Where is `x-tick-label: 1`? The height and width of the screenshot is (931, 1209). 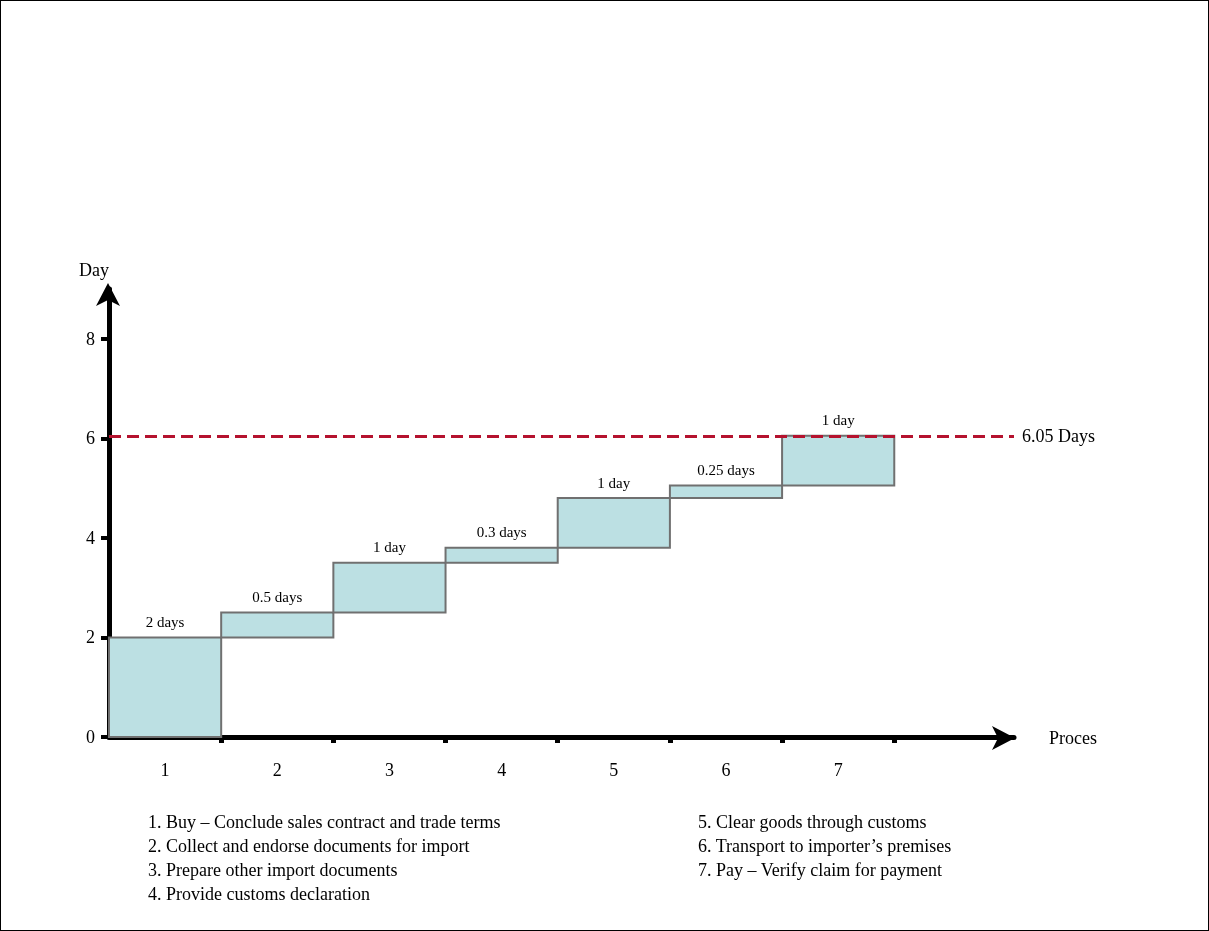
x-tick-label: 1 is located at coordinates (165, 770).